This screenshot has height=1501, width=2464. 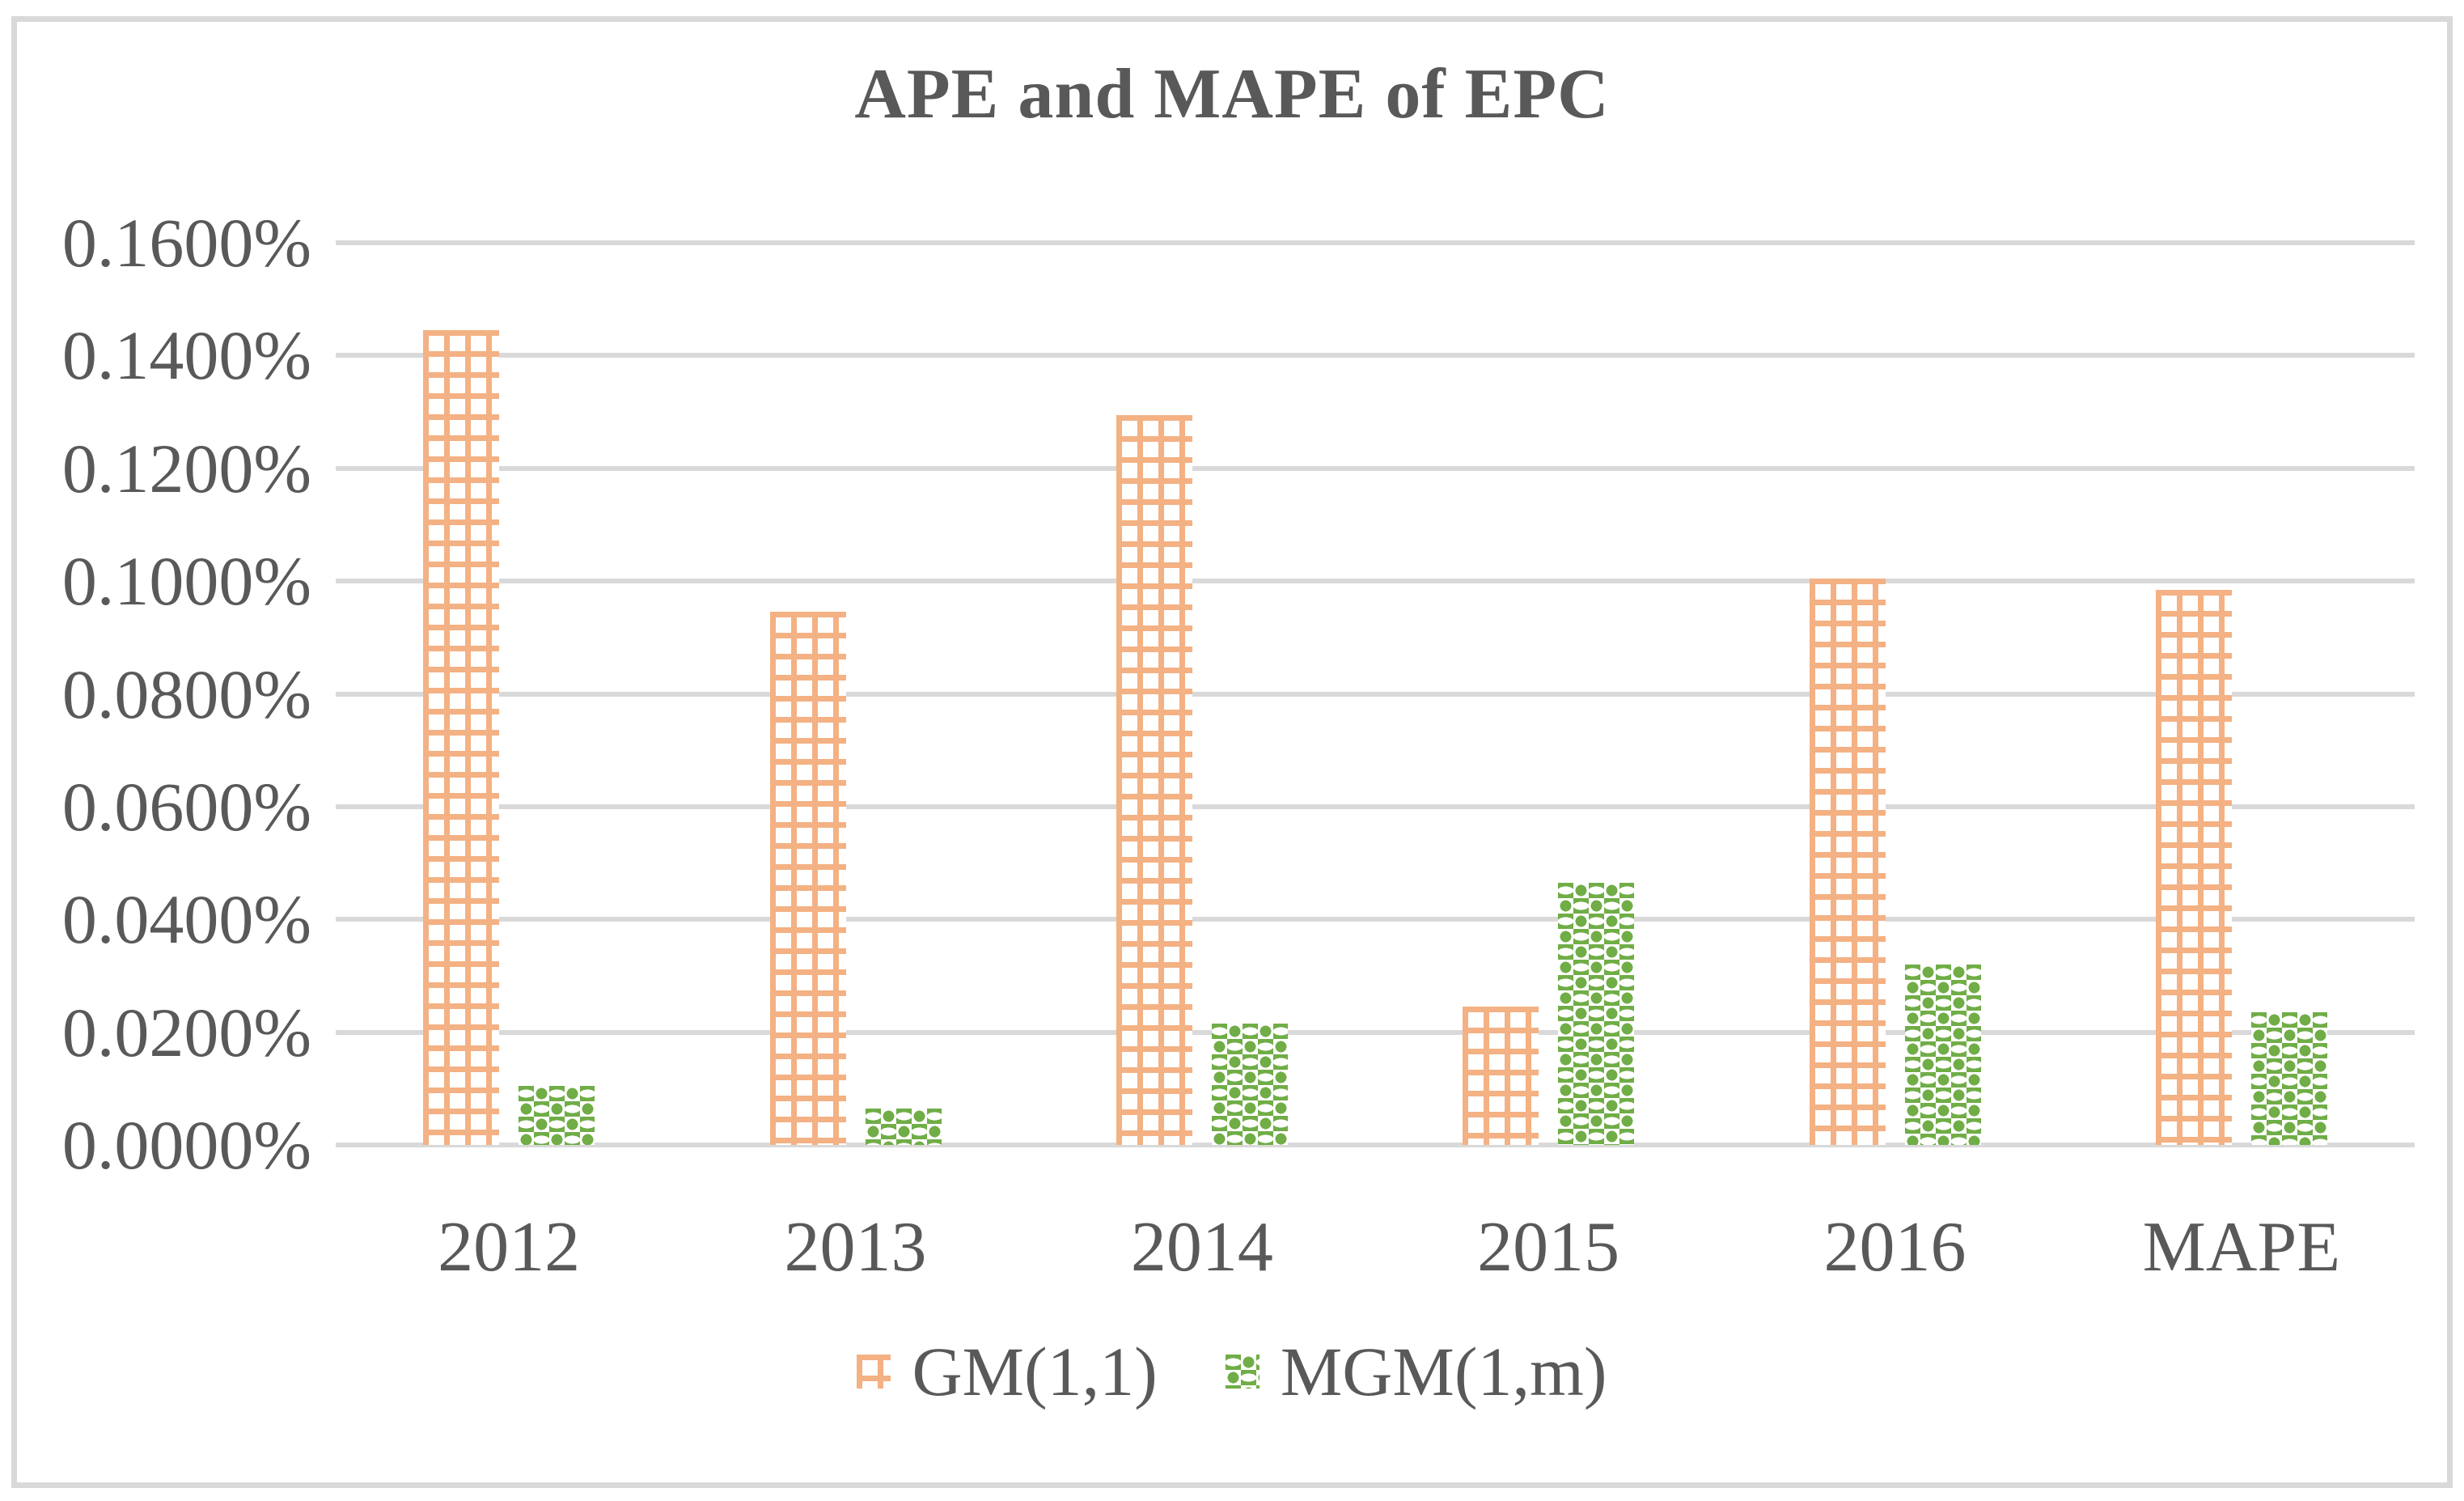 I want to click on x-axis-label-2015: 2015, so click(x=1548, y=1247).